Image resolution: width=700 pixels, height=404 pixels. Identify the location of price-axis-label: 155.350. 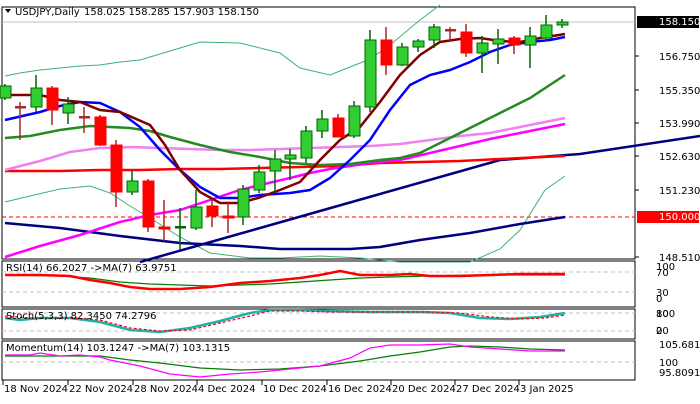
(679, 91).